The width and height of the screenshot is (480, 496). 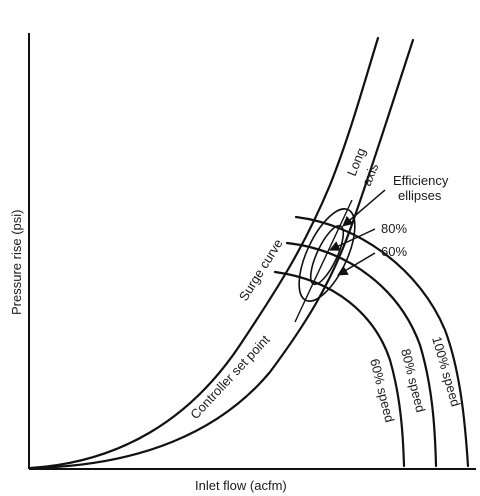 I want to click on x-axis-label: Inlet flow (acfm), so click(x=241, y=485).